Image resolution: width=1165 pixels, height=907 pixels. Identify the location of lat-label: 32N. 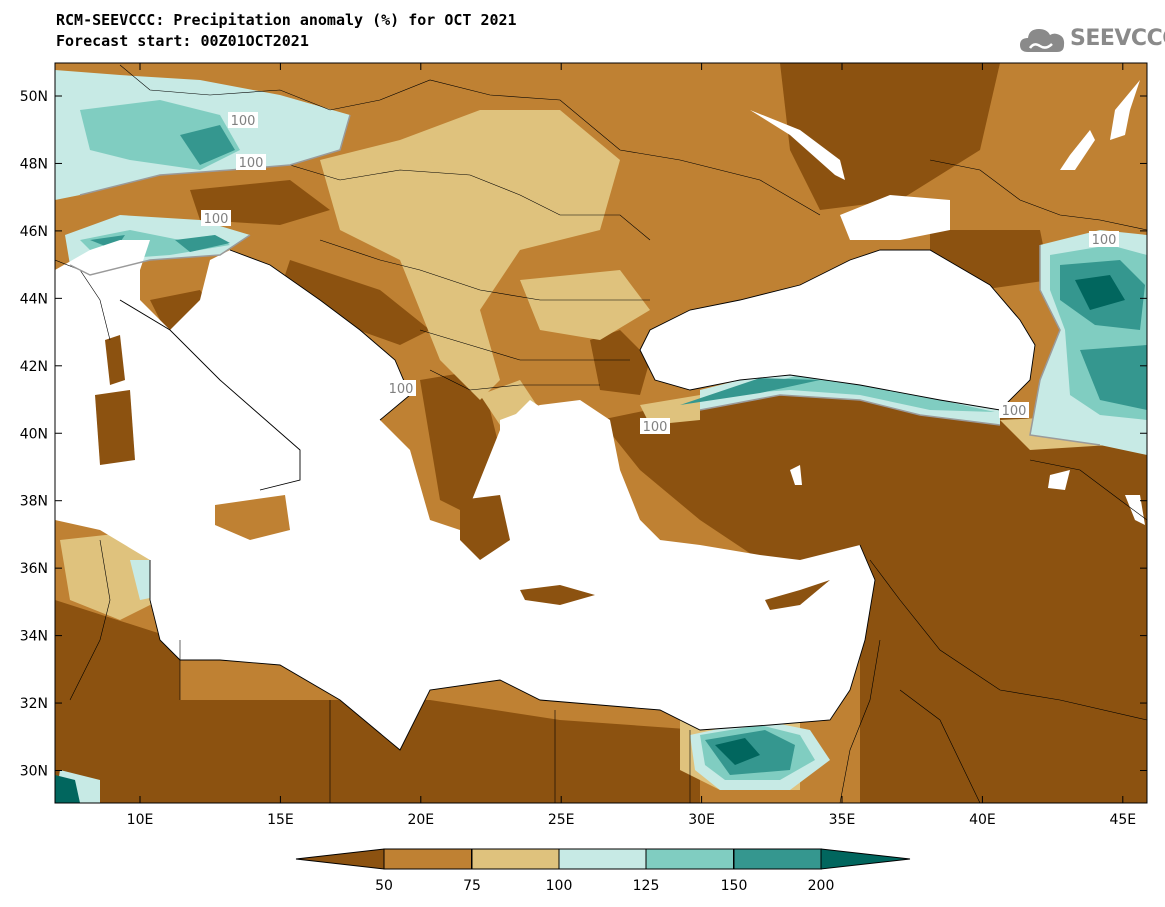
(34, 704).